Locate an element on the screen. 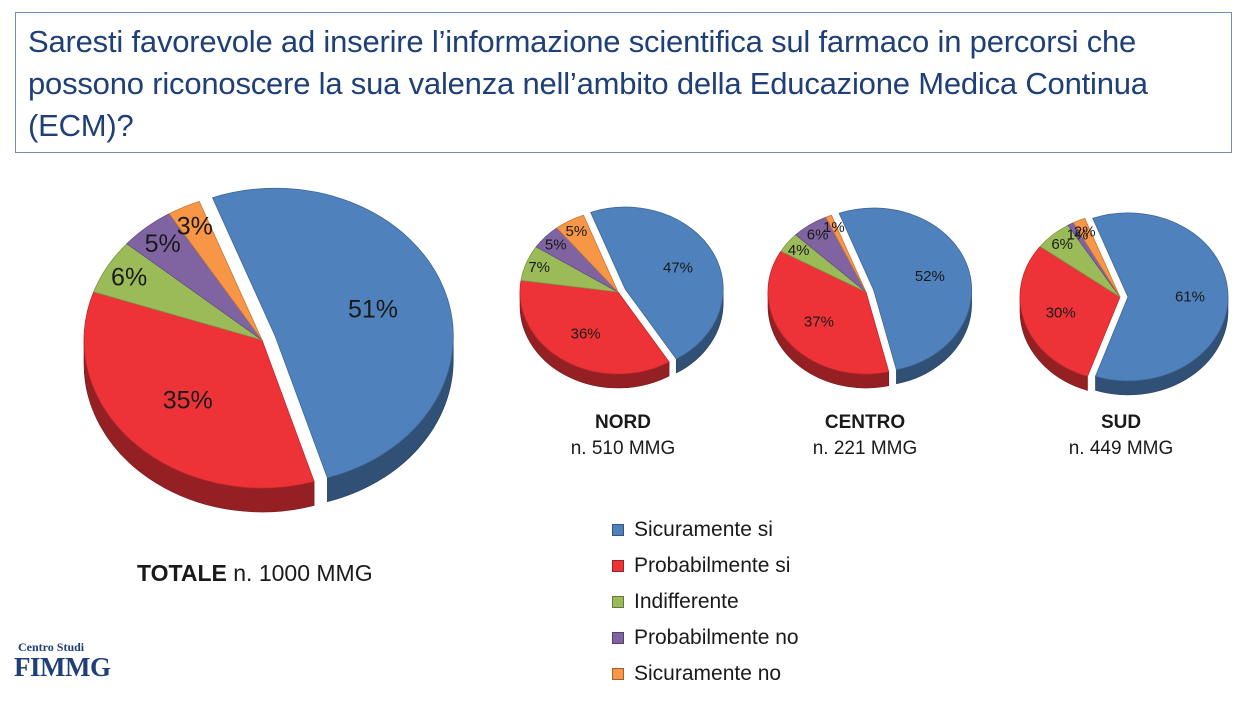 The height and width of the screenshot is (703, 1245). data-label: 7% is located at coordinates (539, 267).